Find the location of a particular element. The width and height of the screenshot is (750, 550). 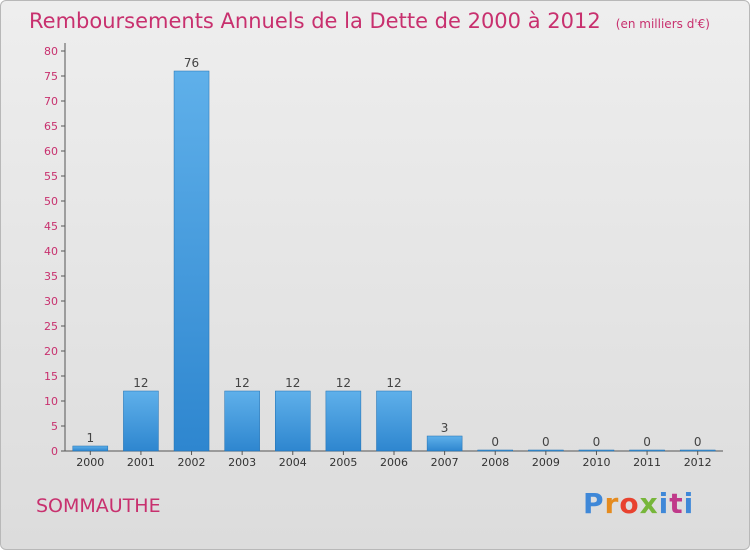

commune-name: SOMMAUTHE is located at coordinates (98, 506).